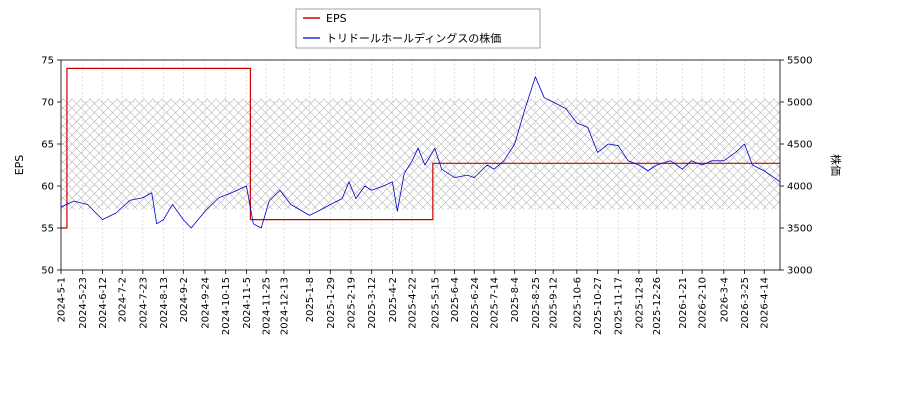 This screenshot has height=400, width=900. I want to click on right-tick-label: 3500, so click(799, 229).